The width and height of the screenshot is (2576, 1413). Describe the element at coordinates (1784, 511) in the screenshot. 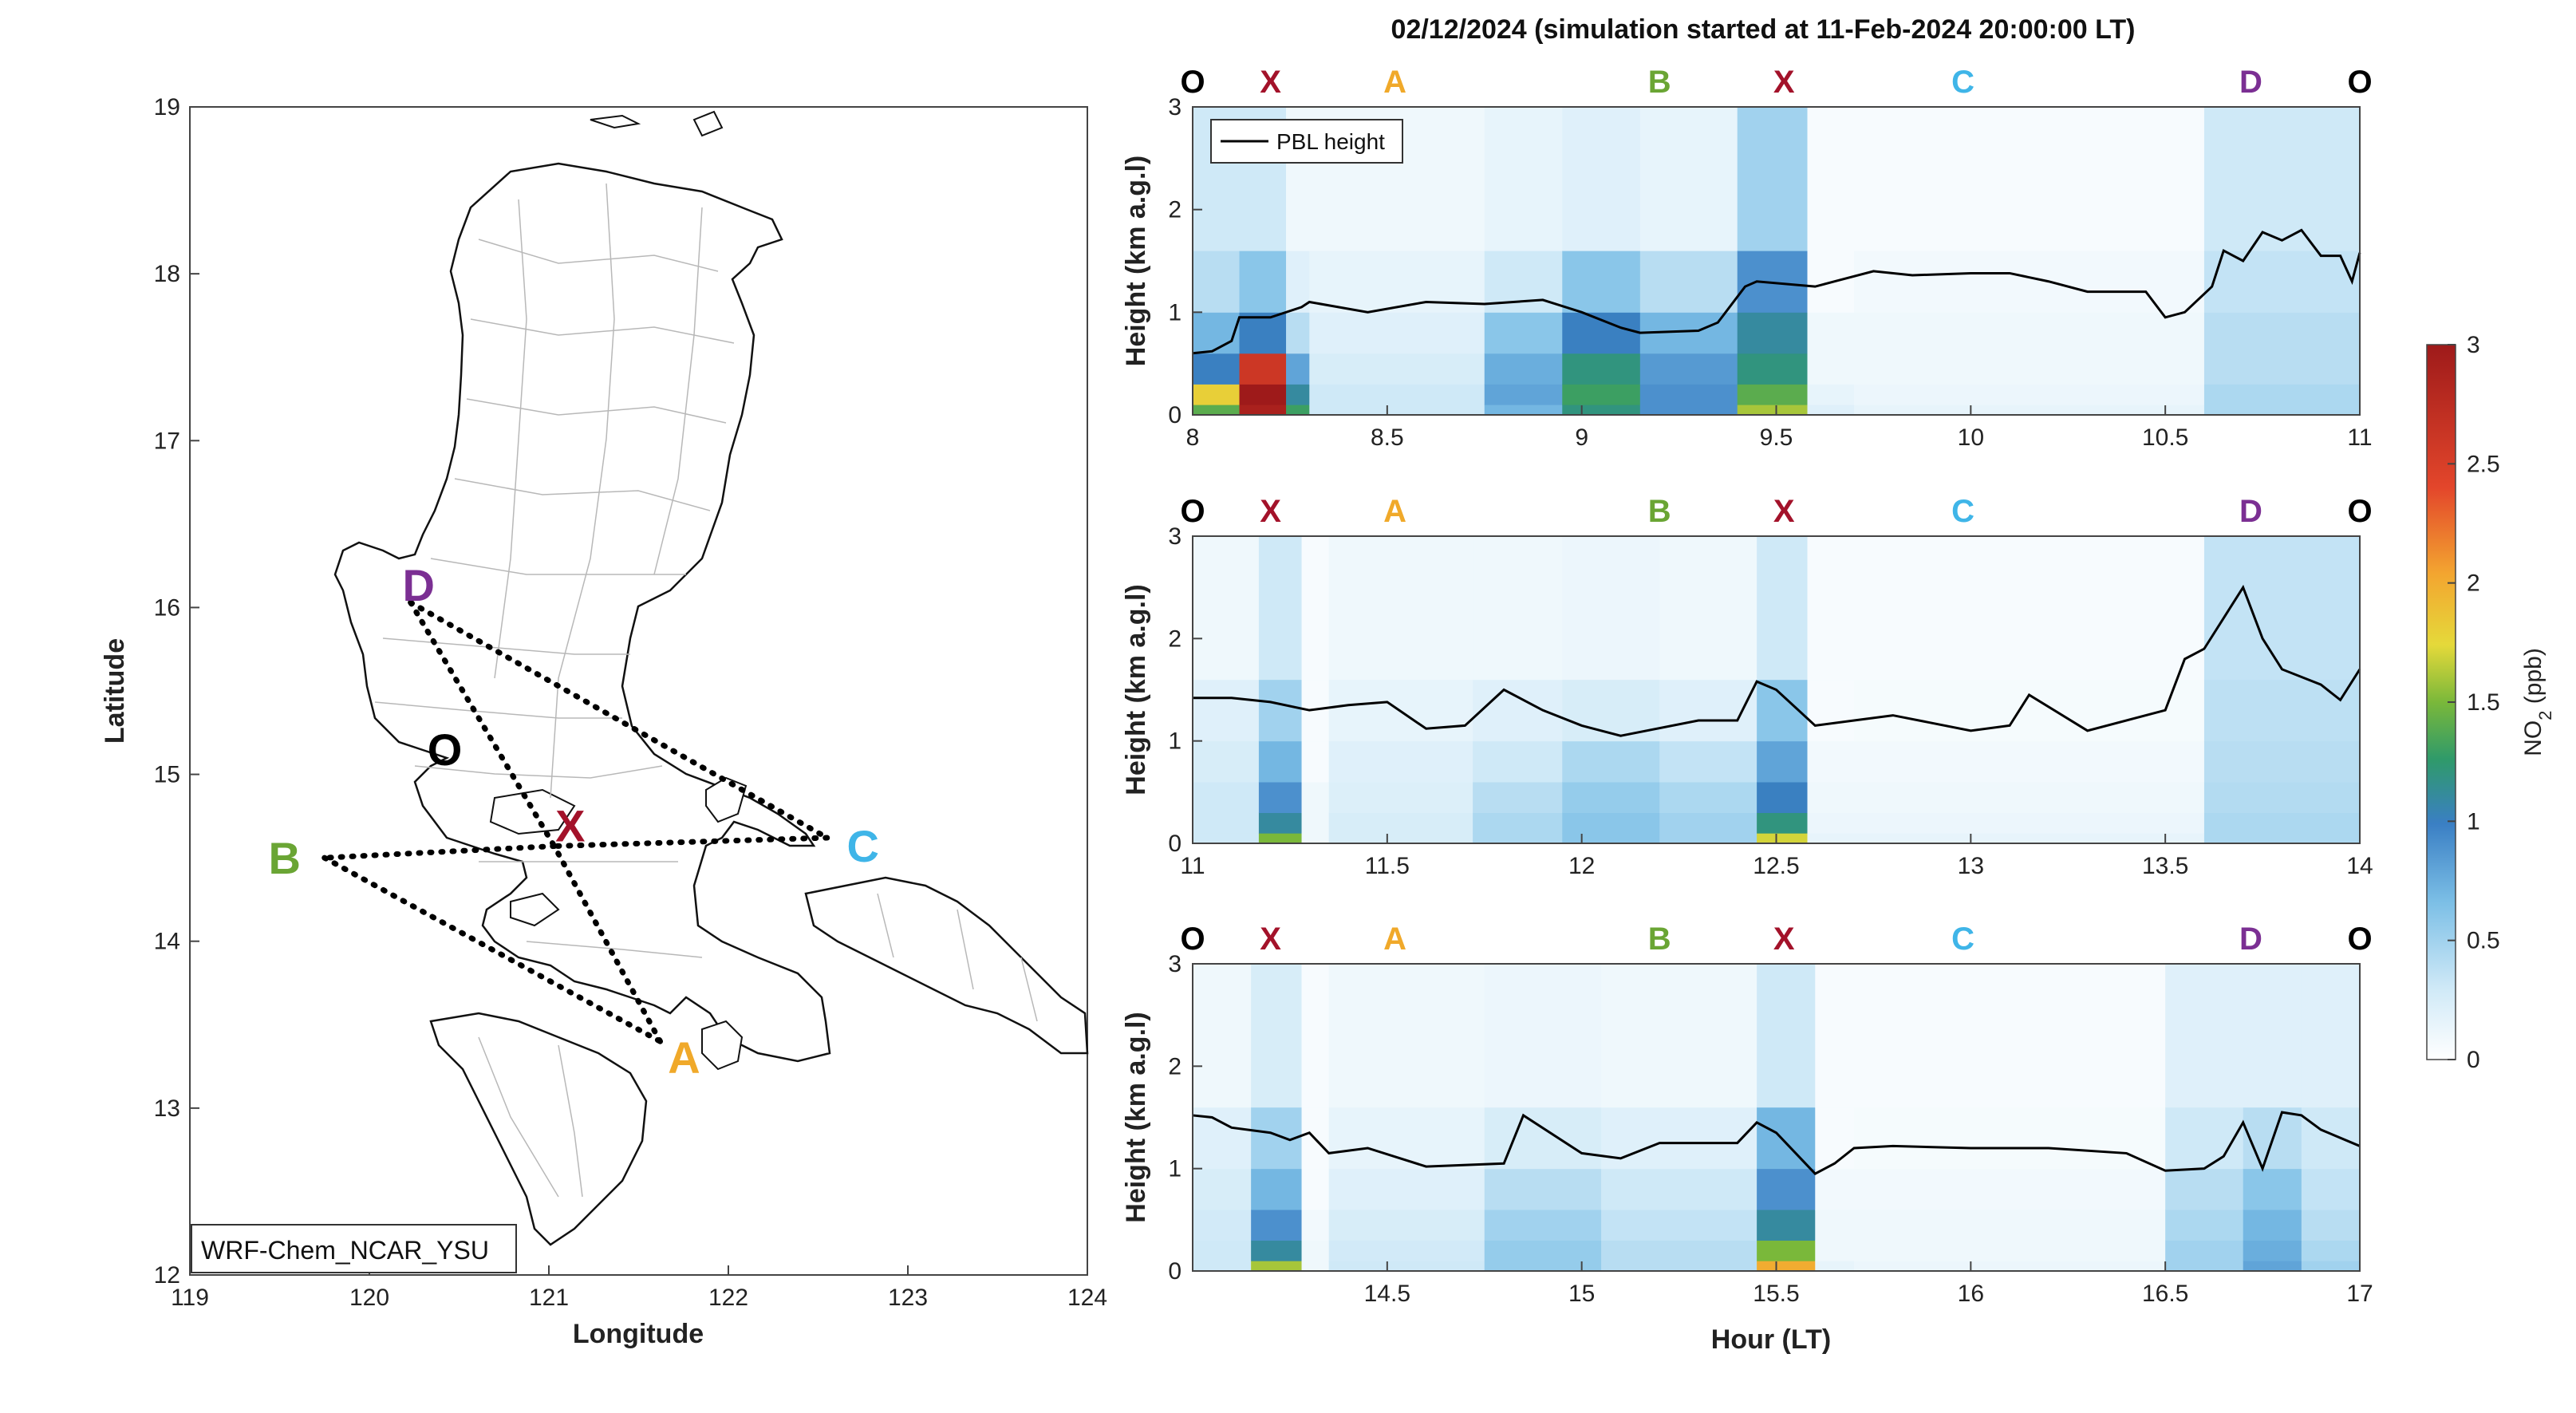

I see `route-label-X: X` at that location.